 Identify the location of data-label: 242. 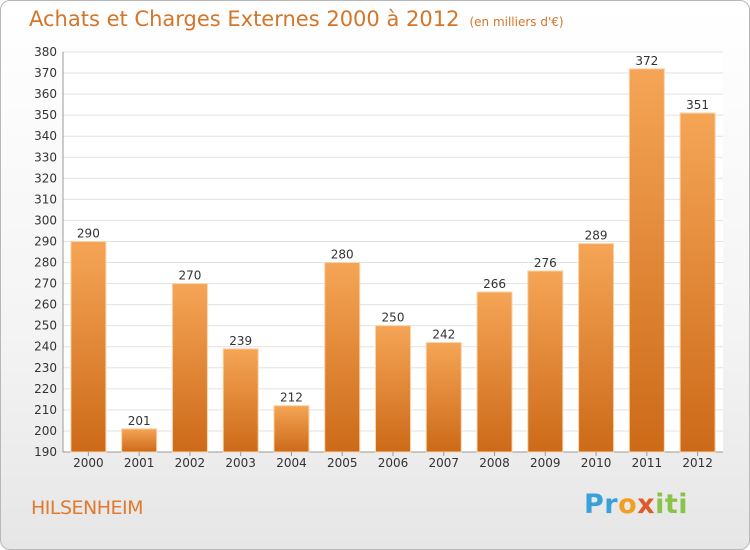
(443, 335).